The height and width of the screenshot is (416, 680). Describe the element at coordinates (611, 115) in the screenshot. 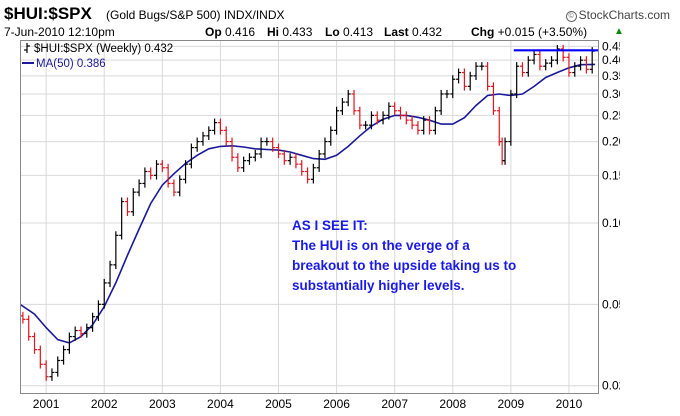

I see `y-tick-label: 0.250` at that location.